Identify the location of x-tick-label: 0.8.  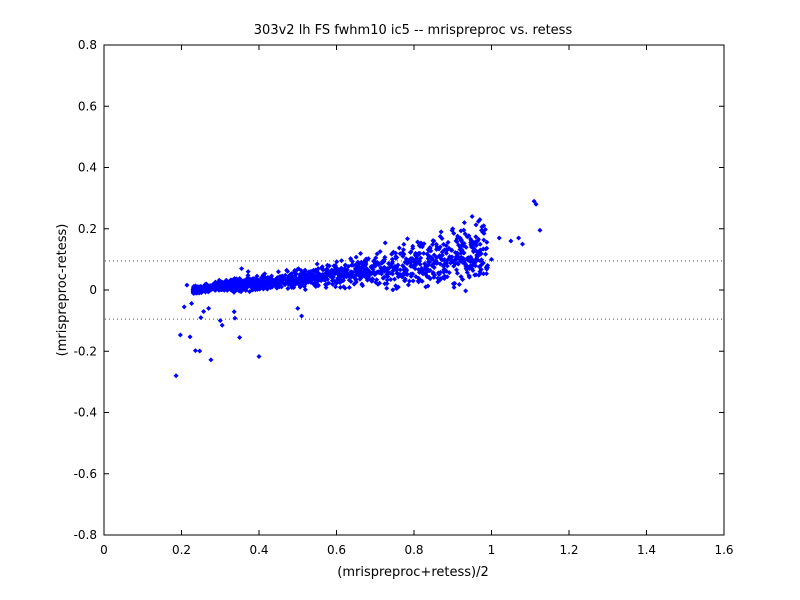
(413, 550).